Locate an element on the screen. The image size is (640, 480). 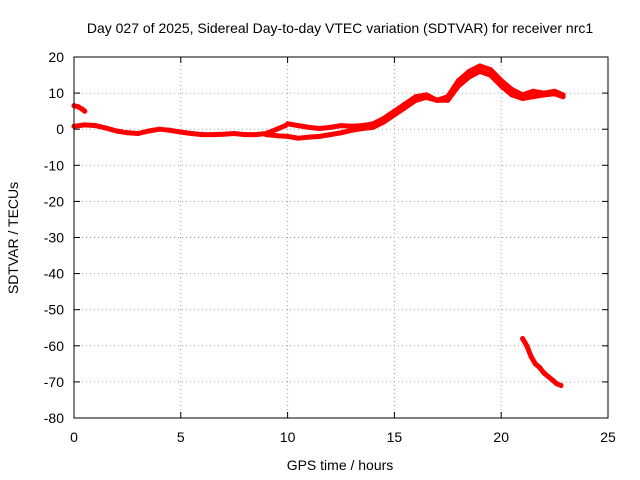
y-tick-label: 20 is located at coordinates (56, 57).